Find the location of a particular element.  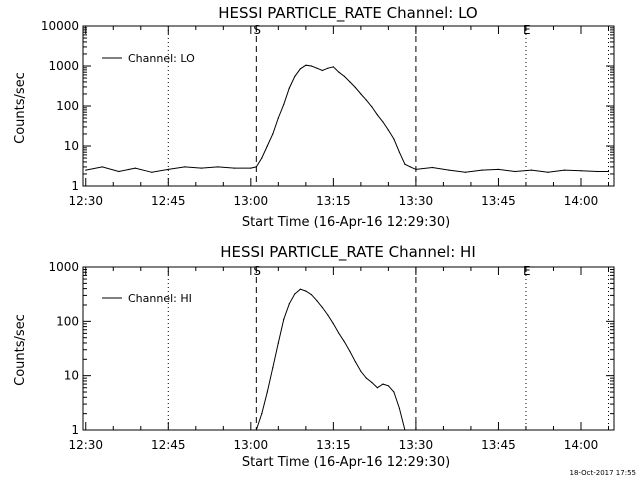

x-tick-label-lo: 13:00 is located at coordinates (251, 201).